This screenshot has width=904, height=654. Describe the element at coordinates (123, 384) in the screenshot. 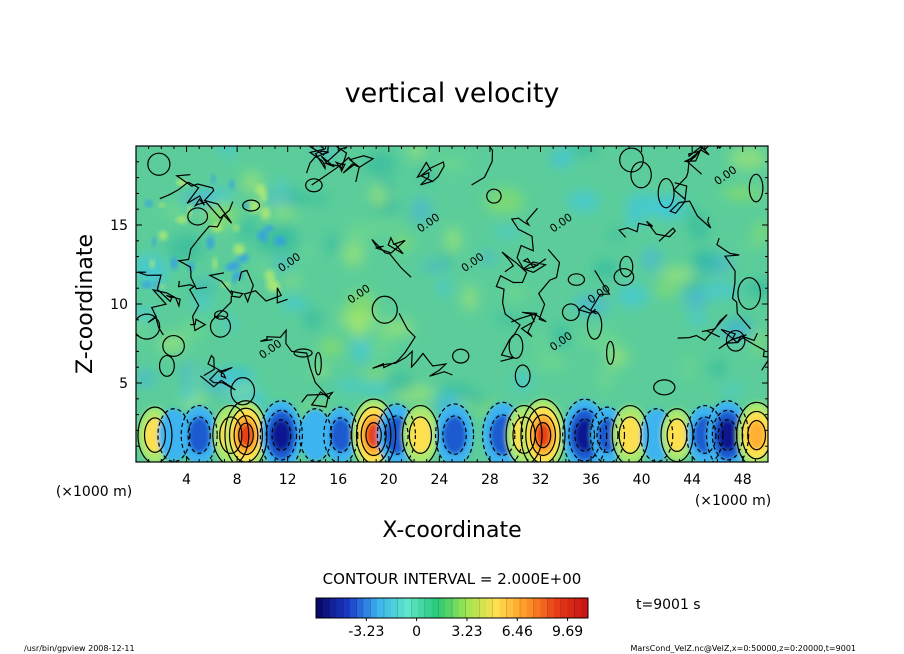

I see `y-tick-label: 5` at that location.